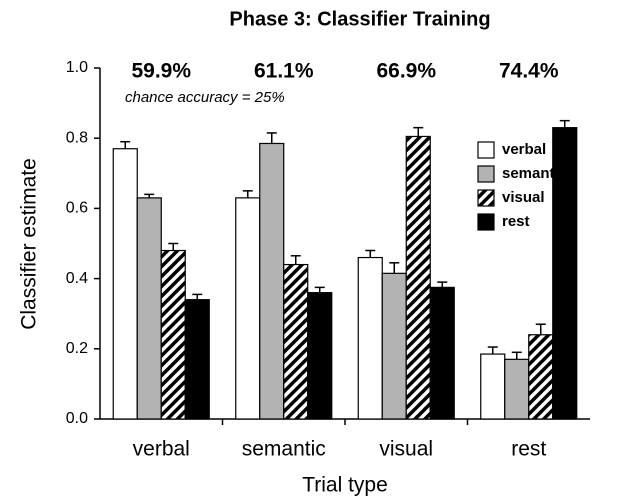 The height and width of the screenshot is (498, 628). What do you see at coordinates (528, 449) in the screenshot?
I see `x-tick-label: rest` at bounding box center [528, 449].